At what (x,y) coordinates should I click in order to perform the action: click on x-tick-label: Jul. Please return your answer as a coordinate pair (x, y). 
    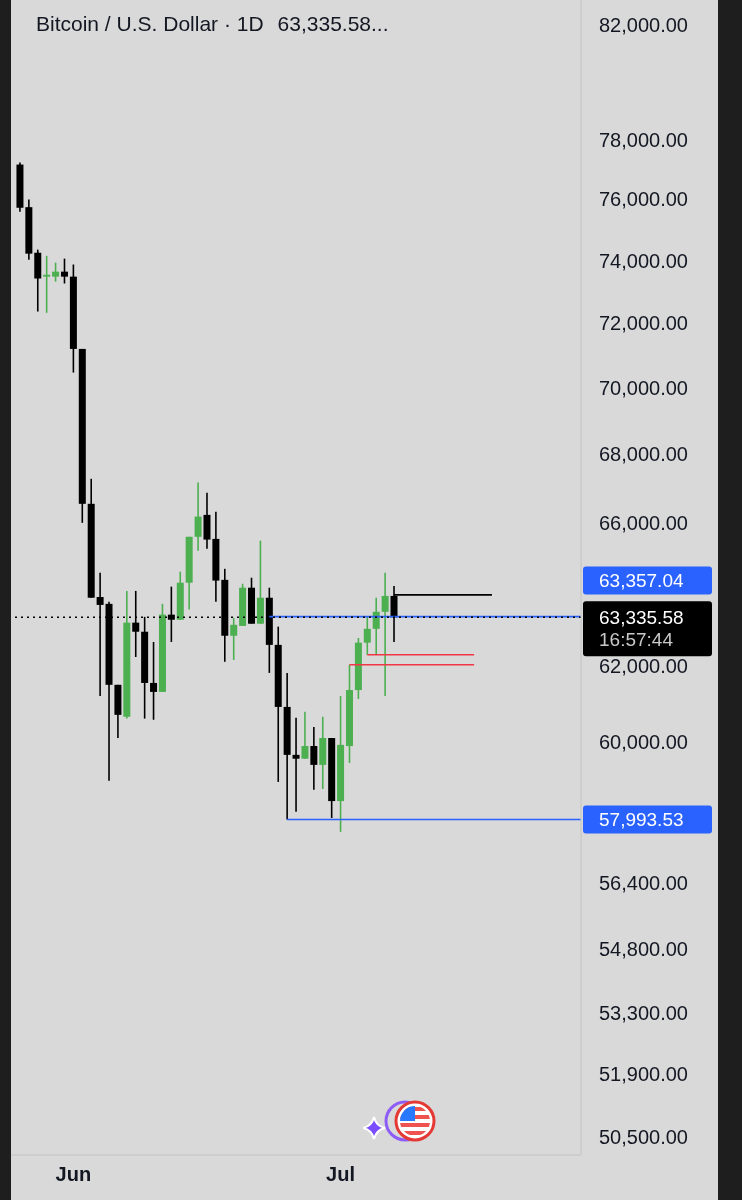
    Looking at the image, I should click on (340, 1174).